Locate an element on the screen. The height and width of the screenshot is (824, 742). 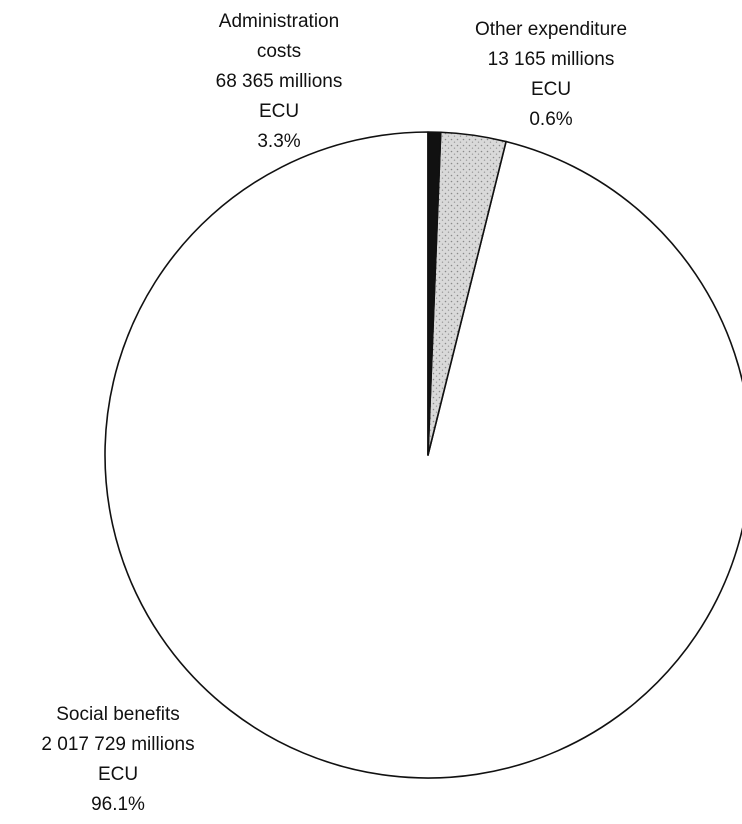
pie-slice-other-expenditure is located at coordinates (434, 293).